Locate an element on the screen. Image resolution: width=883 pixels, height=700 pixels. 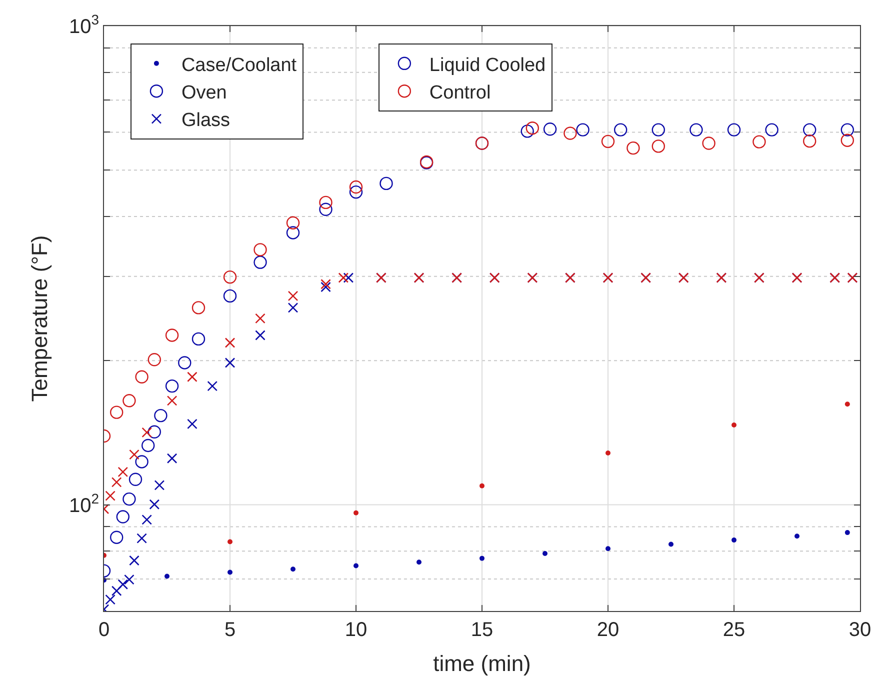
legend-label: Control is located at coordinates (460, 93).